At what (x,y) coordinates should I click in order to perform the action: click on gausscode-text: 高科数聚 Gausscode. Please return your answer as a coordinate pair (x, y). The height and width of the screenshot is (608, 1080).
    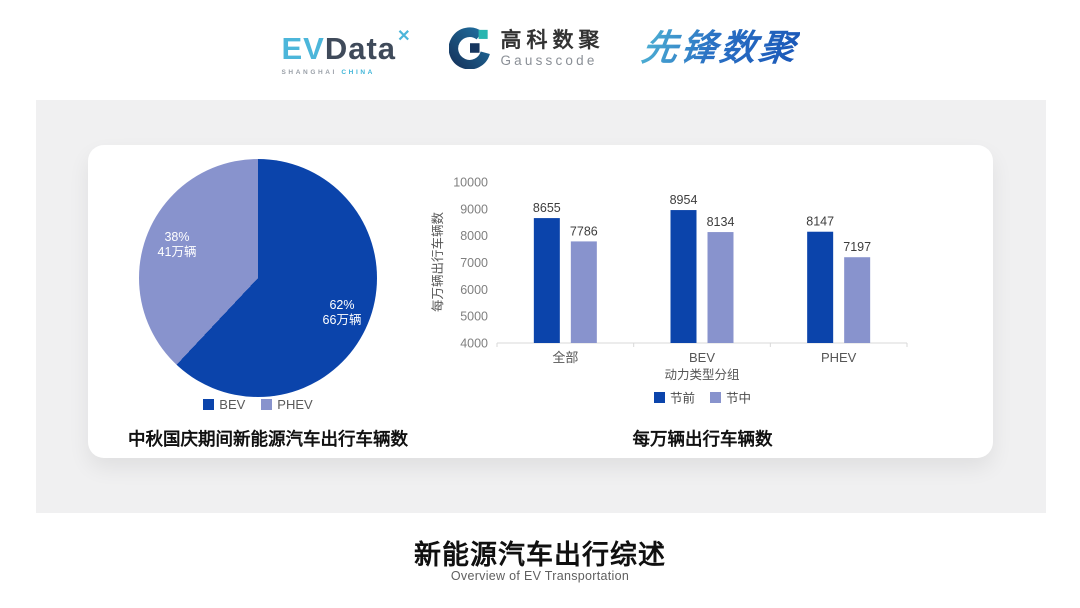
    Looking at the image, I should click on (552, 48).